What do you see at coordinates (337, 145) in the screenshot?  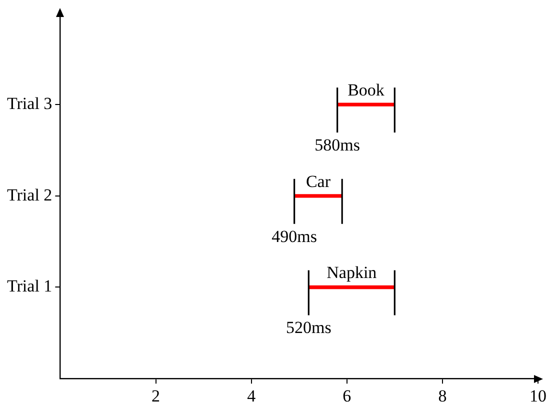 I see `annotation: 580ms` at bounding box center [337, 145].